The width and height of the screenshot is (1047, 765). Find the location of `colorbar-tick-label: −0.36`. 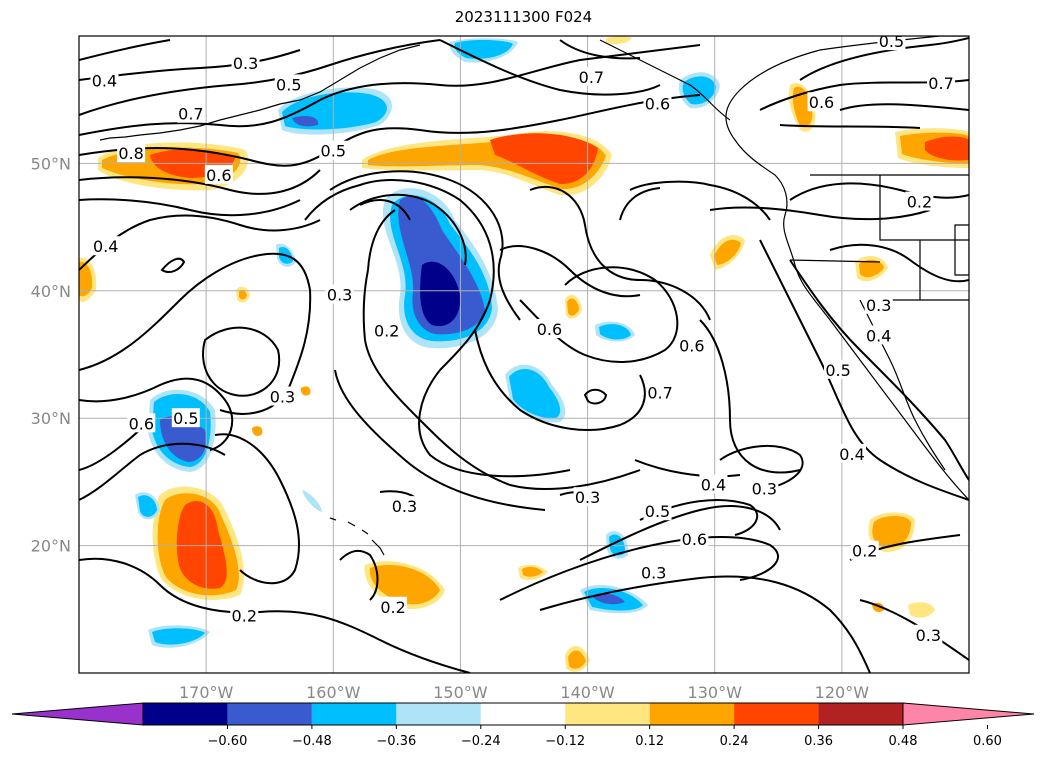

colorbar-tick-label: −0.36 is located at coordinates (396, 741).